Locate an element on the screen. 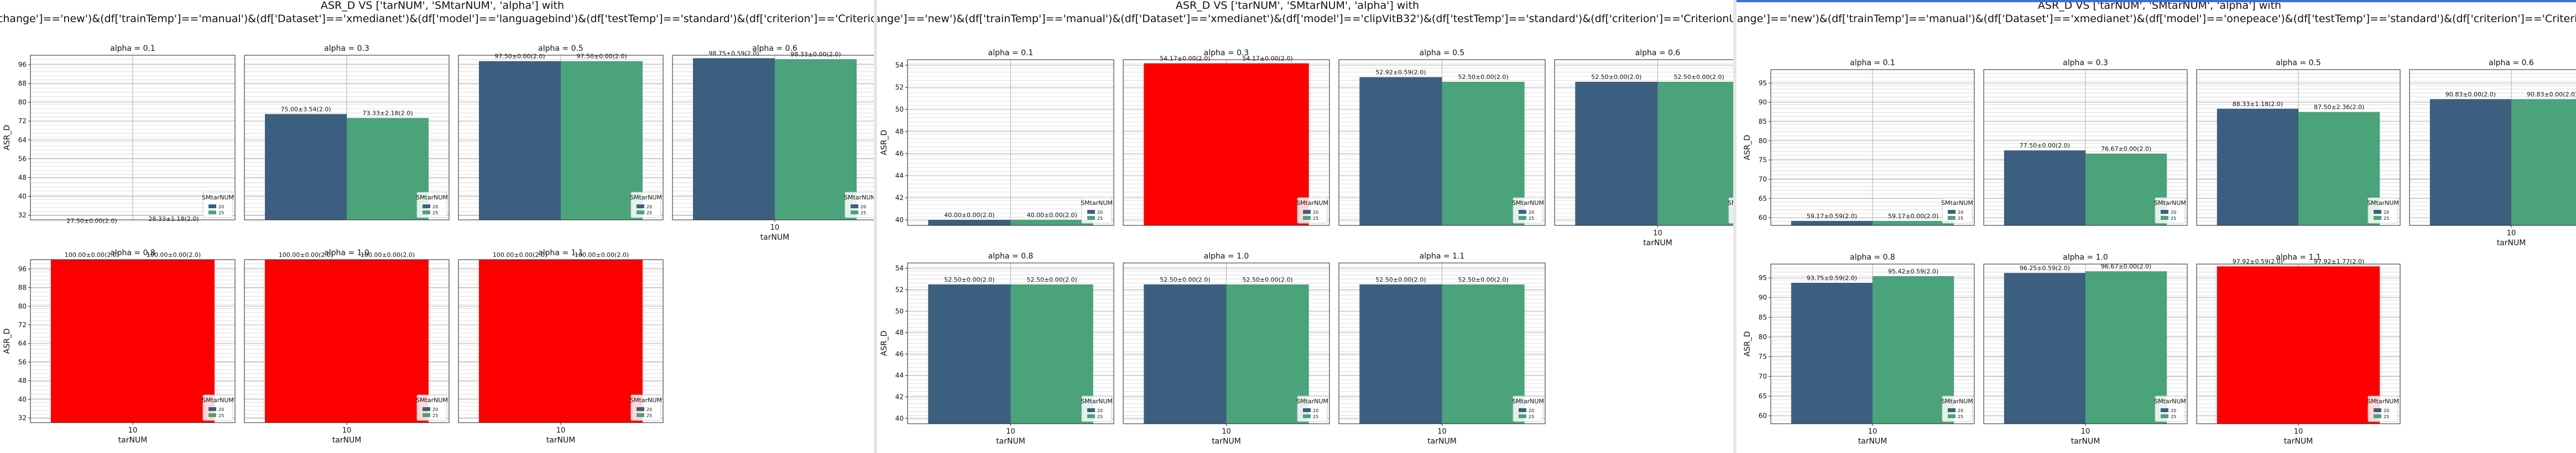  y-tick-label: 48 is located at coordinates (899, 131).